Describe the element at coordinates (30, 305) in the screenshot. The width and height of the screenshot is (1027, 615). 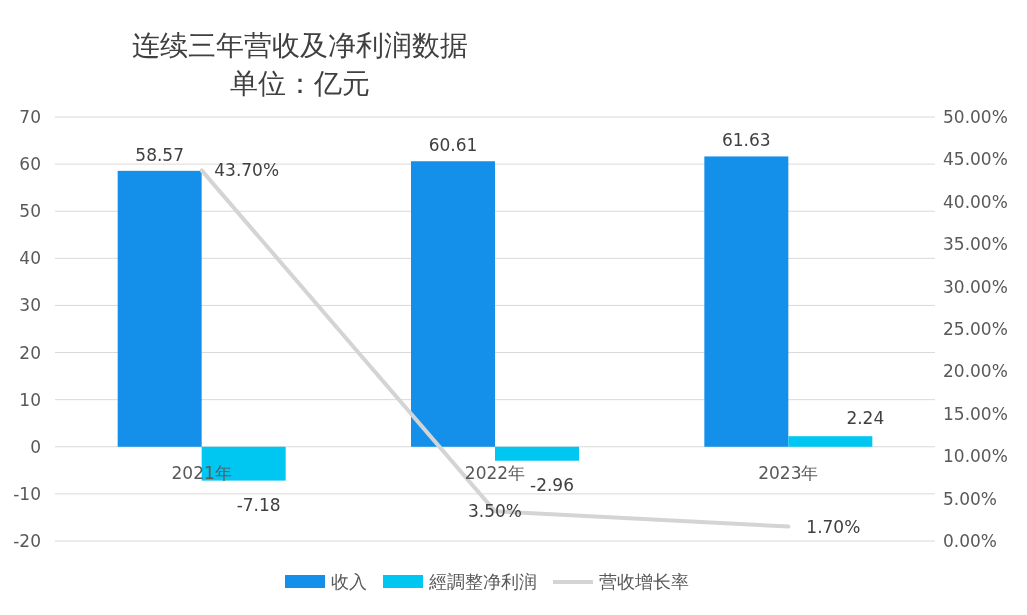
I see `y-tick-label: 30` at that location.